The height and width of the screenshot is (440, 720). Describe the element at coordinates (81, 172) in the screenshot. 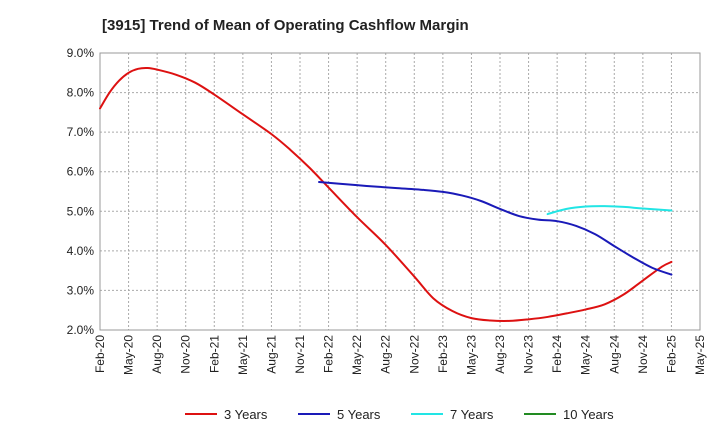

I see `y-tick-label: 6.0%` at that location.